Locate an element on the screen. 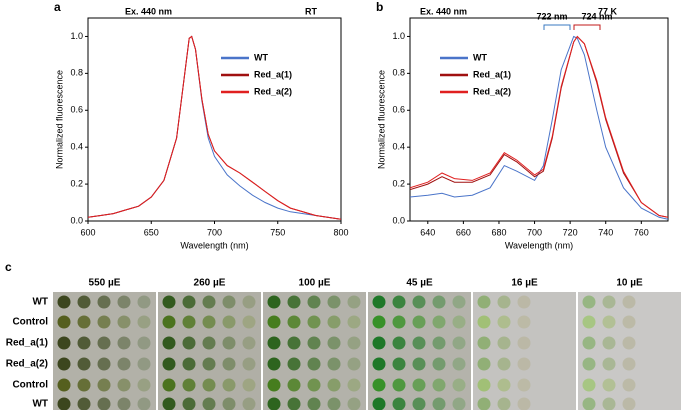  y-axis-label: Normalized fluorescence is located at coordinates (381, 119).